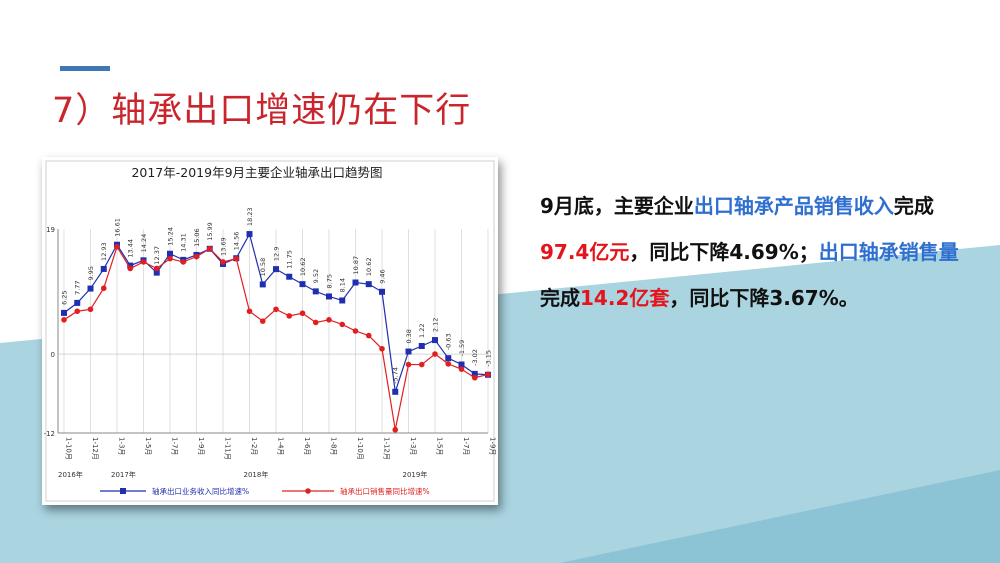  What do you see at coordinates (197, 237) in the screenshot?
I see `data-label: 15.06` at bounding box center [197, 237].